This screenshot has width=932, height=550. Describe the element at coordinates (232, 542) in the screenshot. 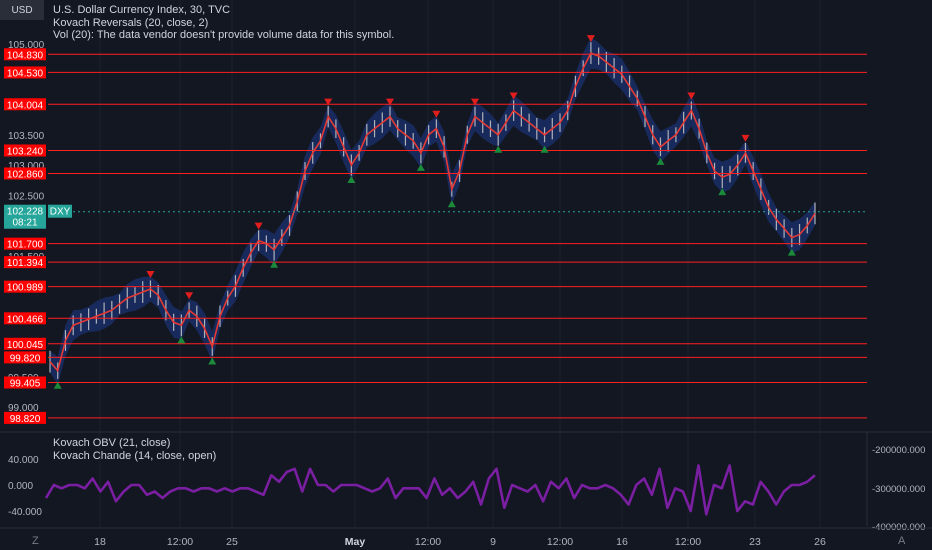

I see `x-tick-label: 25` at that location.